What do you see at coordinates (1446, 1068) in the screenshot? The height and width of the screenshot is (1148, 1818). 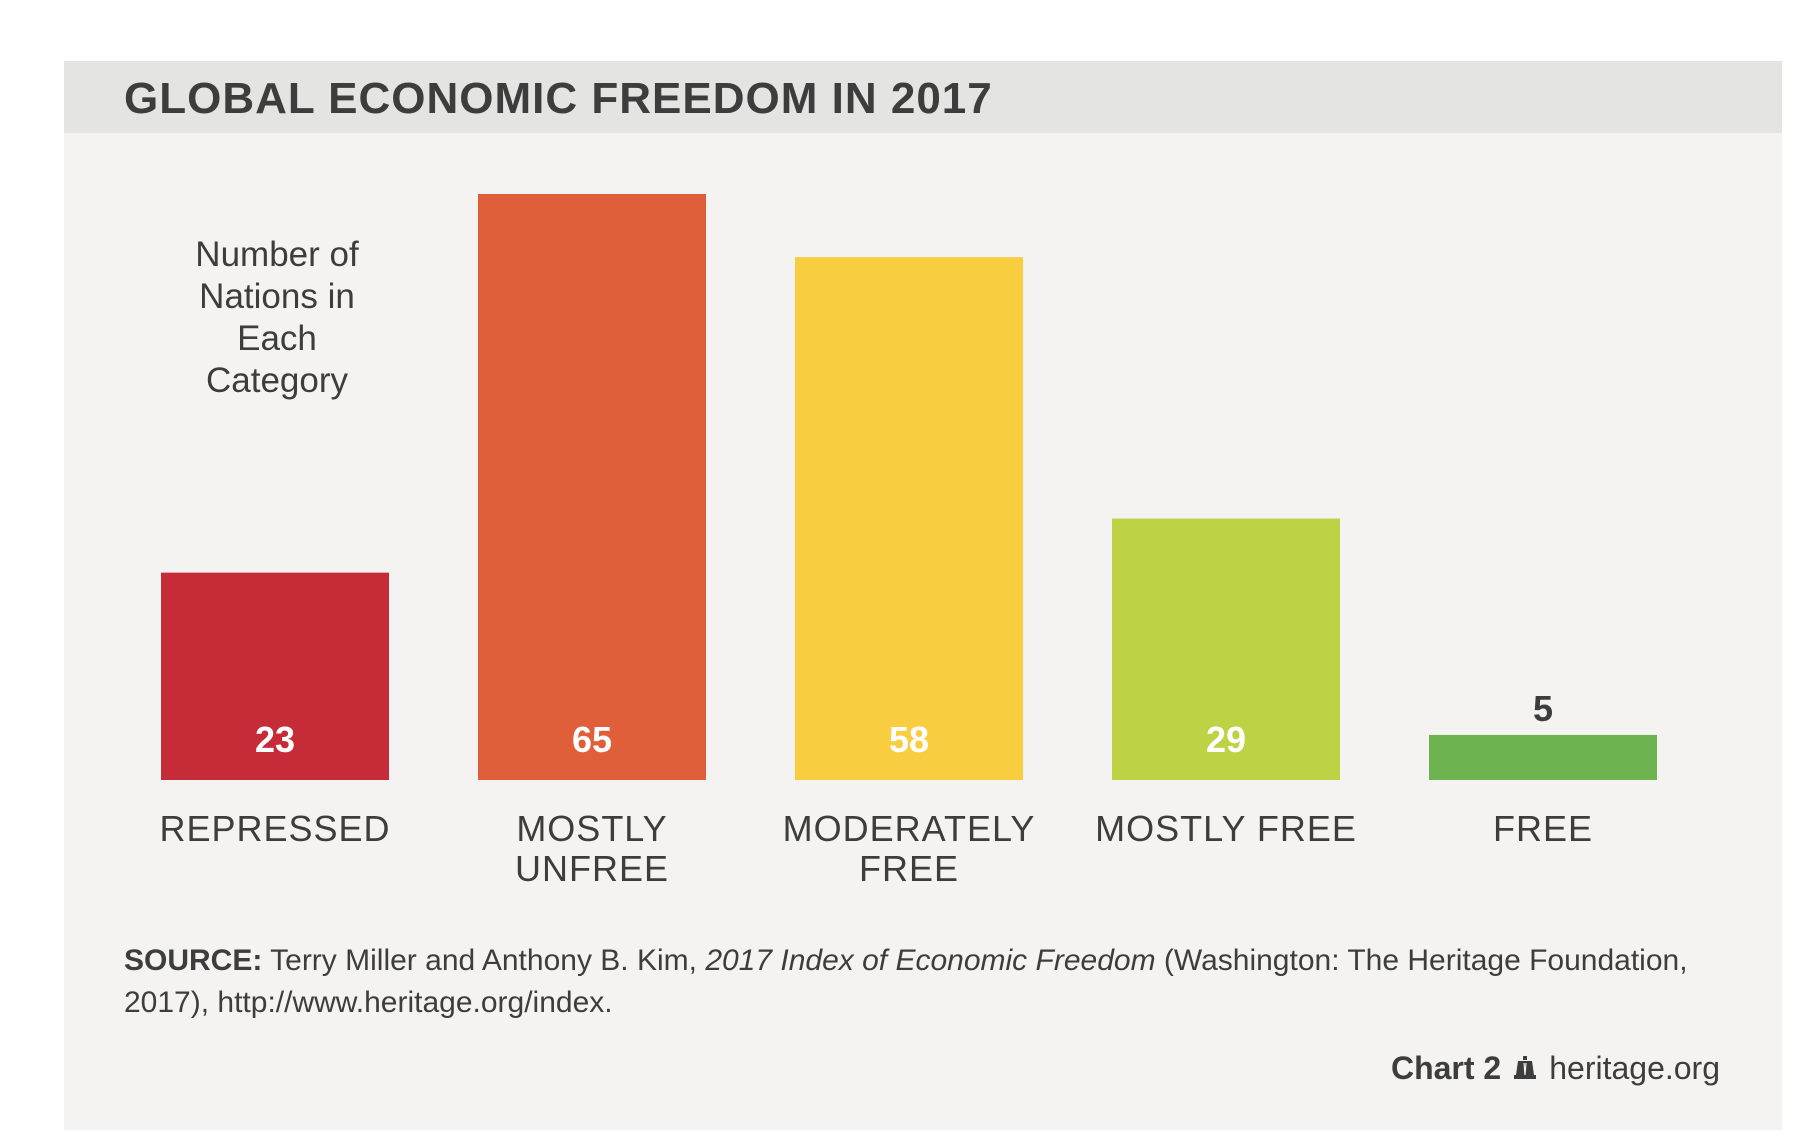 I see `chart-number: Chart 2` at bounding box center [1446, 1068].